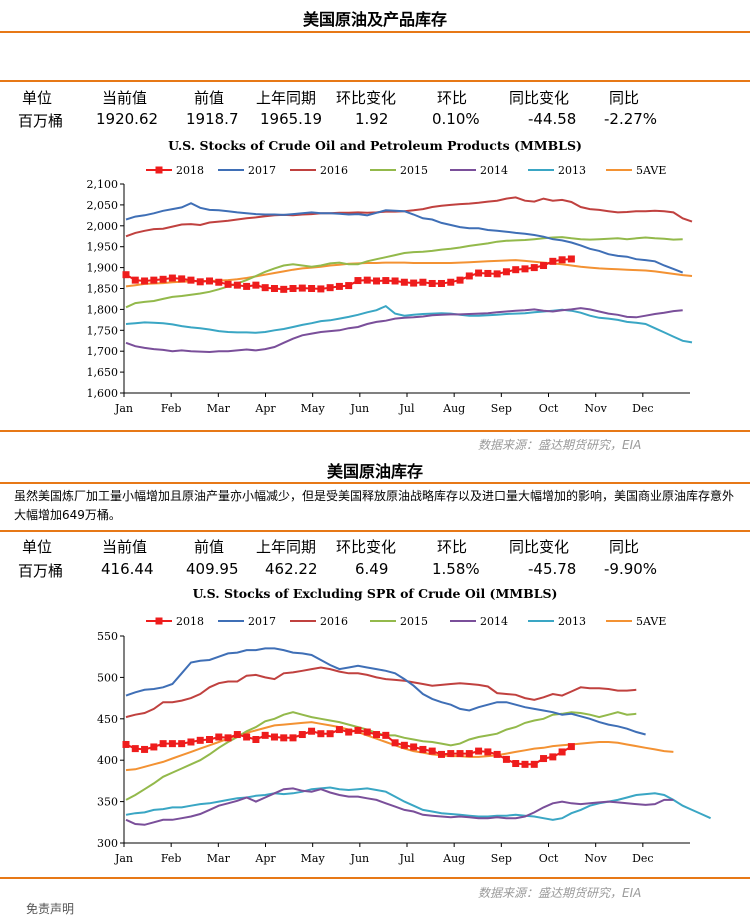 Image resolution: width=750 pixels, height=917 pixels. Describe the element at coordinates (103, 372) in the screenshot. I see `y-tick-label: 1,650` at that location.